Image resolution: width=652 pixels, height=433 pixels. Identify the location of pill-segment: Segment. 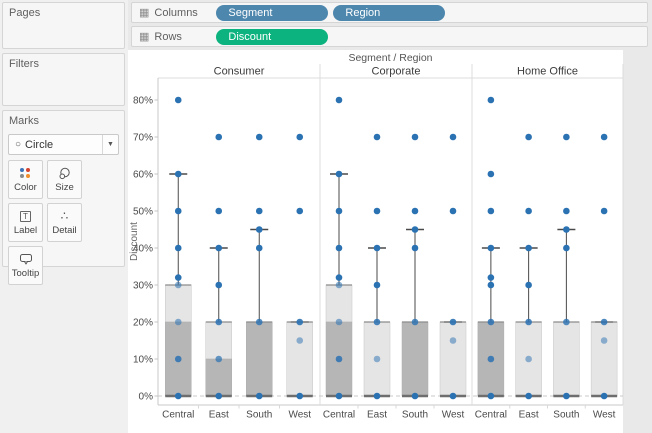
(272, 12).